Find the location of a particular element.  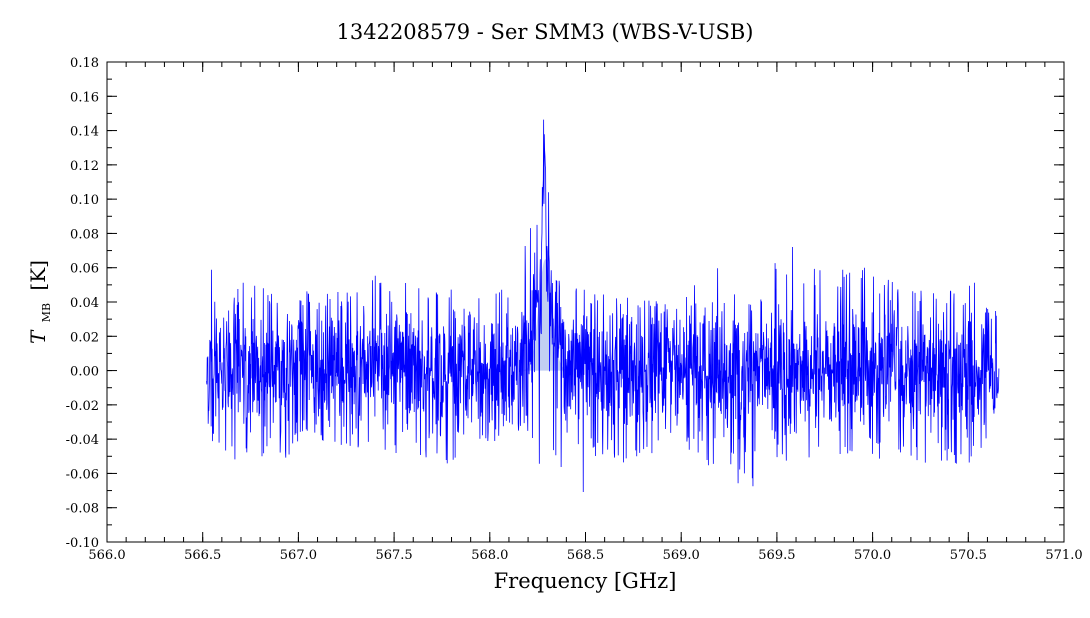

y-tick-label: 0.00 is located at coordinates (84, 372).